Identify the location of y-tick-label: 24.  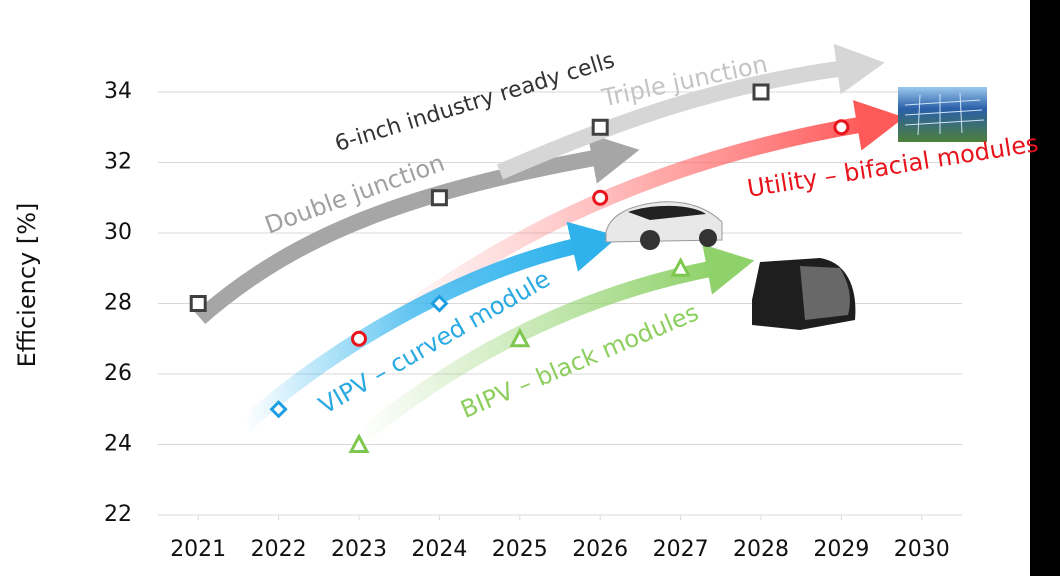
(118, 444).